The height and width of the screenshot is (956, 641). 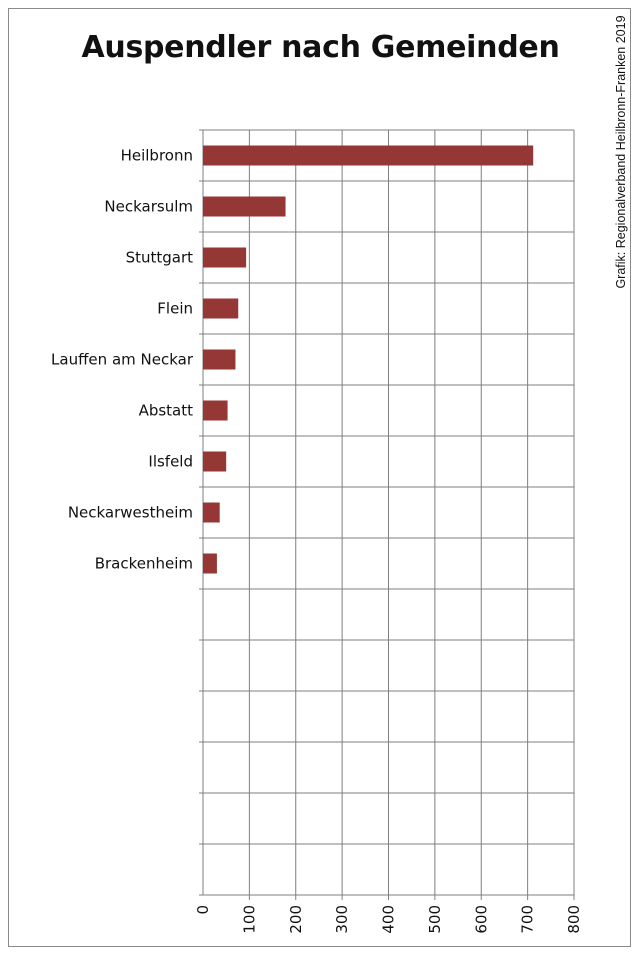 I want to click on x-tick-label: 200, so click(x=296, y=919).